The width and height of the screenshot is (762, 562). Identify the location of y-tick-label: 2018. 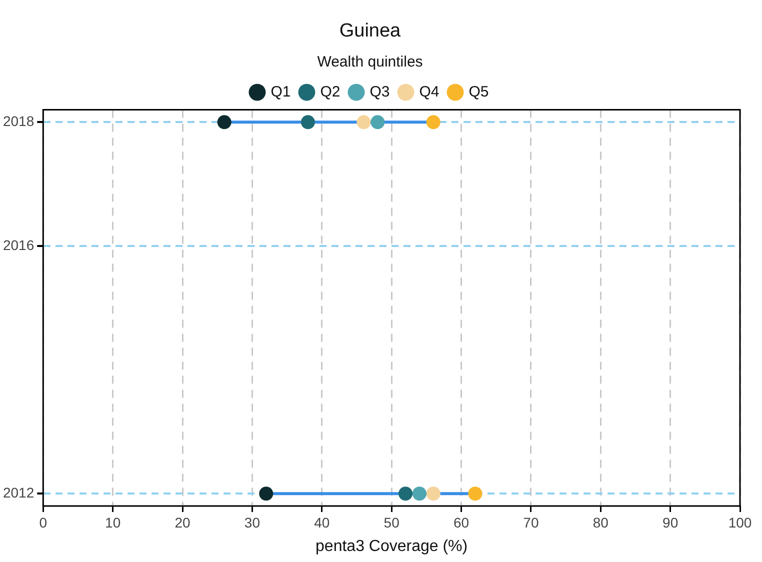
(18, 121).